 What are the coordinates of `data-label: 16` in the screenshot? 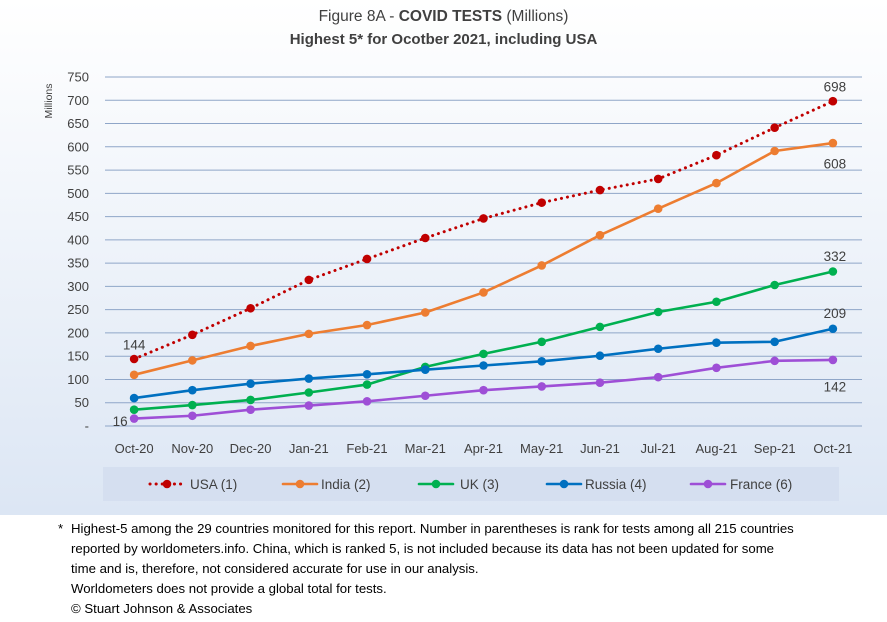 It's located at (120, 421).